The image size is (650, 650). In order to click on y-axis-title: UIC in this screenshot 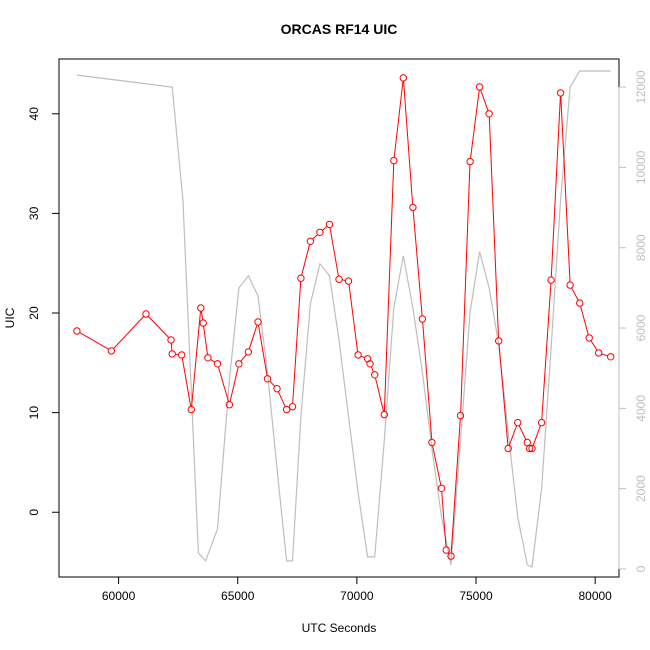, I will do `click(10, 317)`.